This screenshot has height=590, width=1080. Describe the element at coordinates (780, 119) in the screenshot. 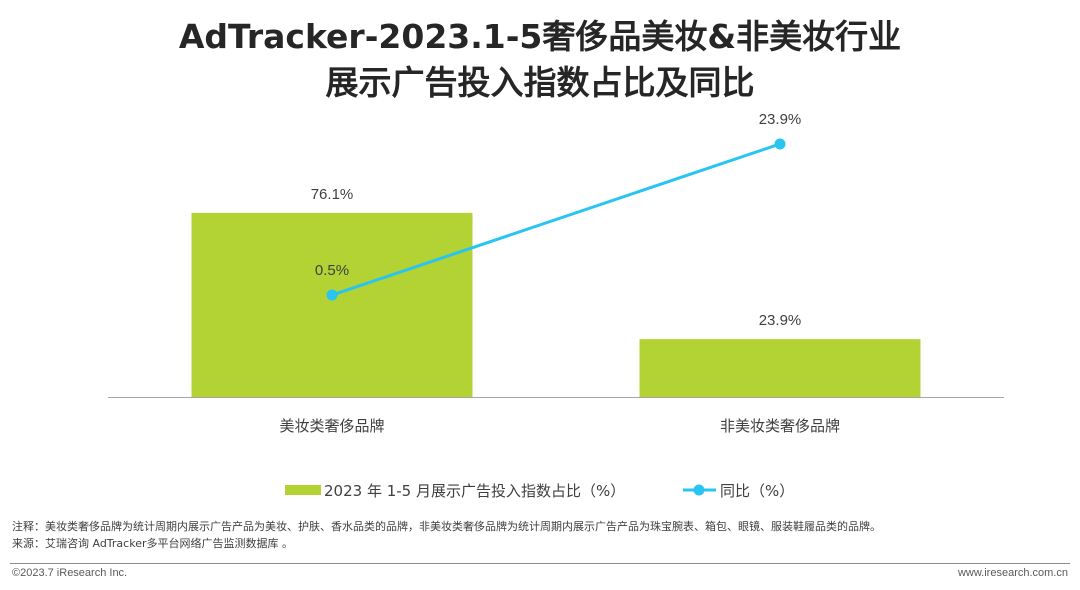

I see `yoy-data-label: 23.9%` at that location.